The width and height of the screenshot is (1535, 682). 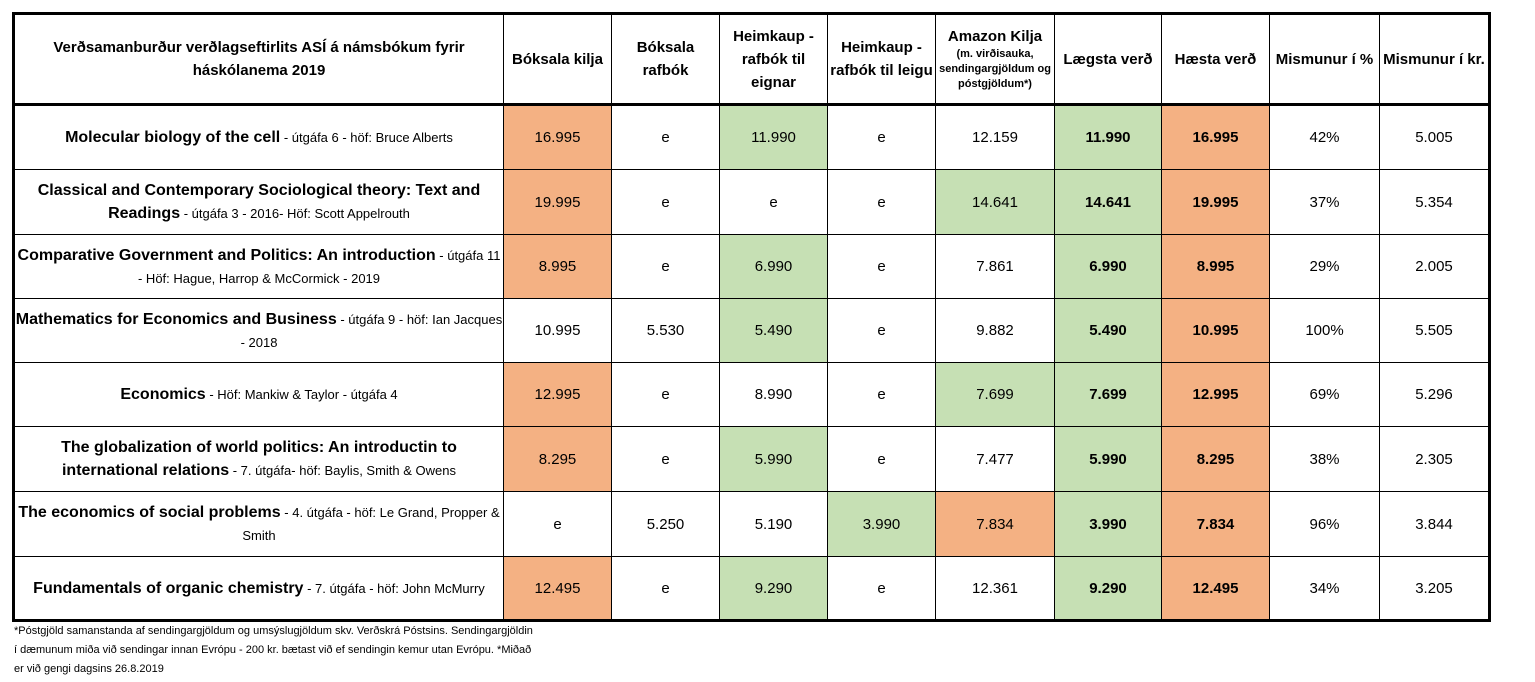 What do you see at coordinates (1434, 59) in the screenshot?
I see `column-header: Mismunur í kr.` at bounding box center [1434, 59].